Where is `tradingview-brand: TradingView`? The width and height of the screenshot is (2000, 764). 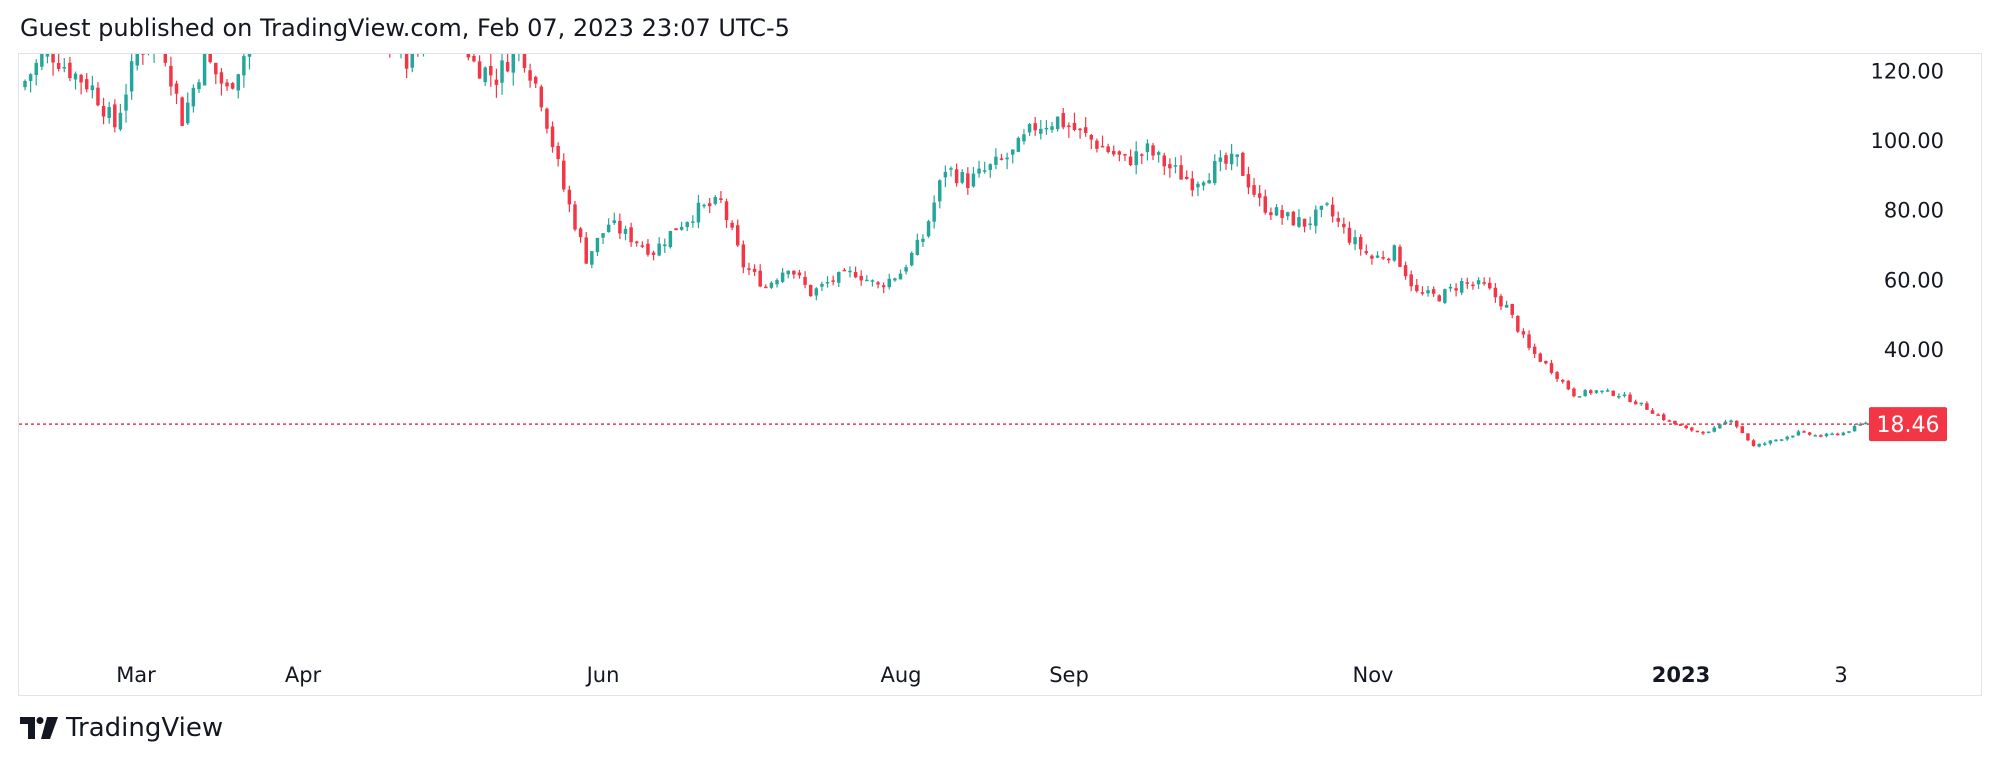
tradingview-brand: TradingView is located at coordinates (145, 728).